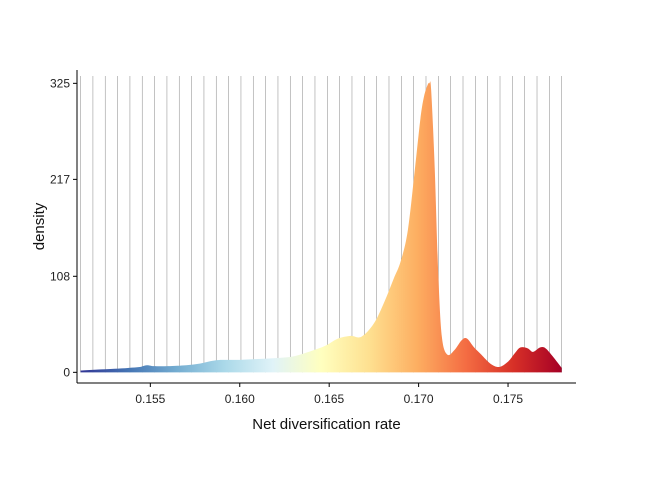 This screenshot has height=480, width=672. Describe the element at coordinates (60, 276) in the screenshot. I see `y-tick-label: 108` at that location.